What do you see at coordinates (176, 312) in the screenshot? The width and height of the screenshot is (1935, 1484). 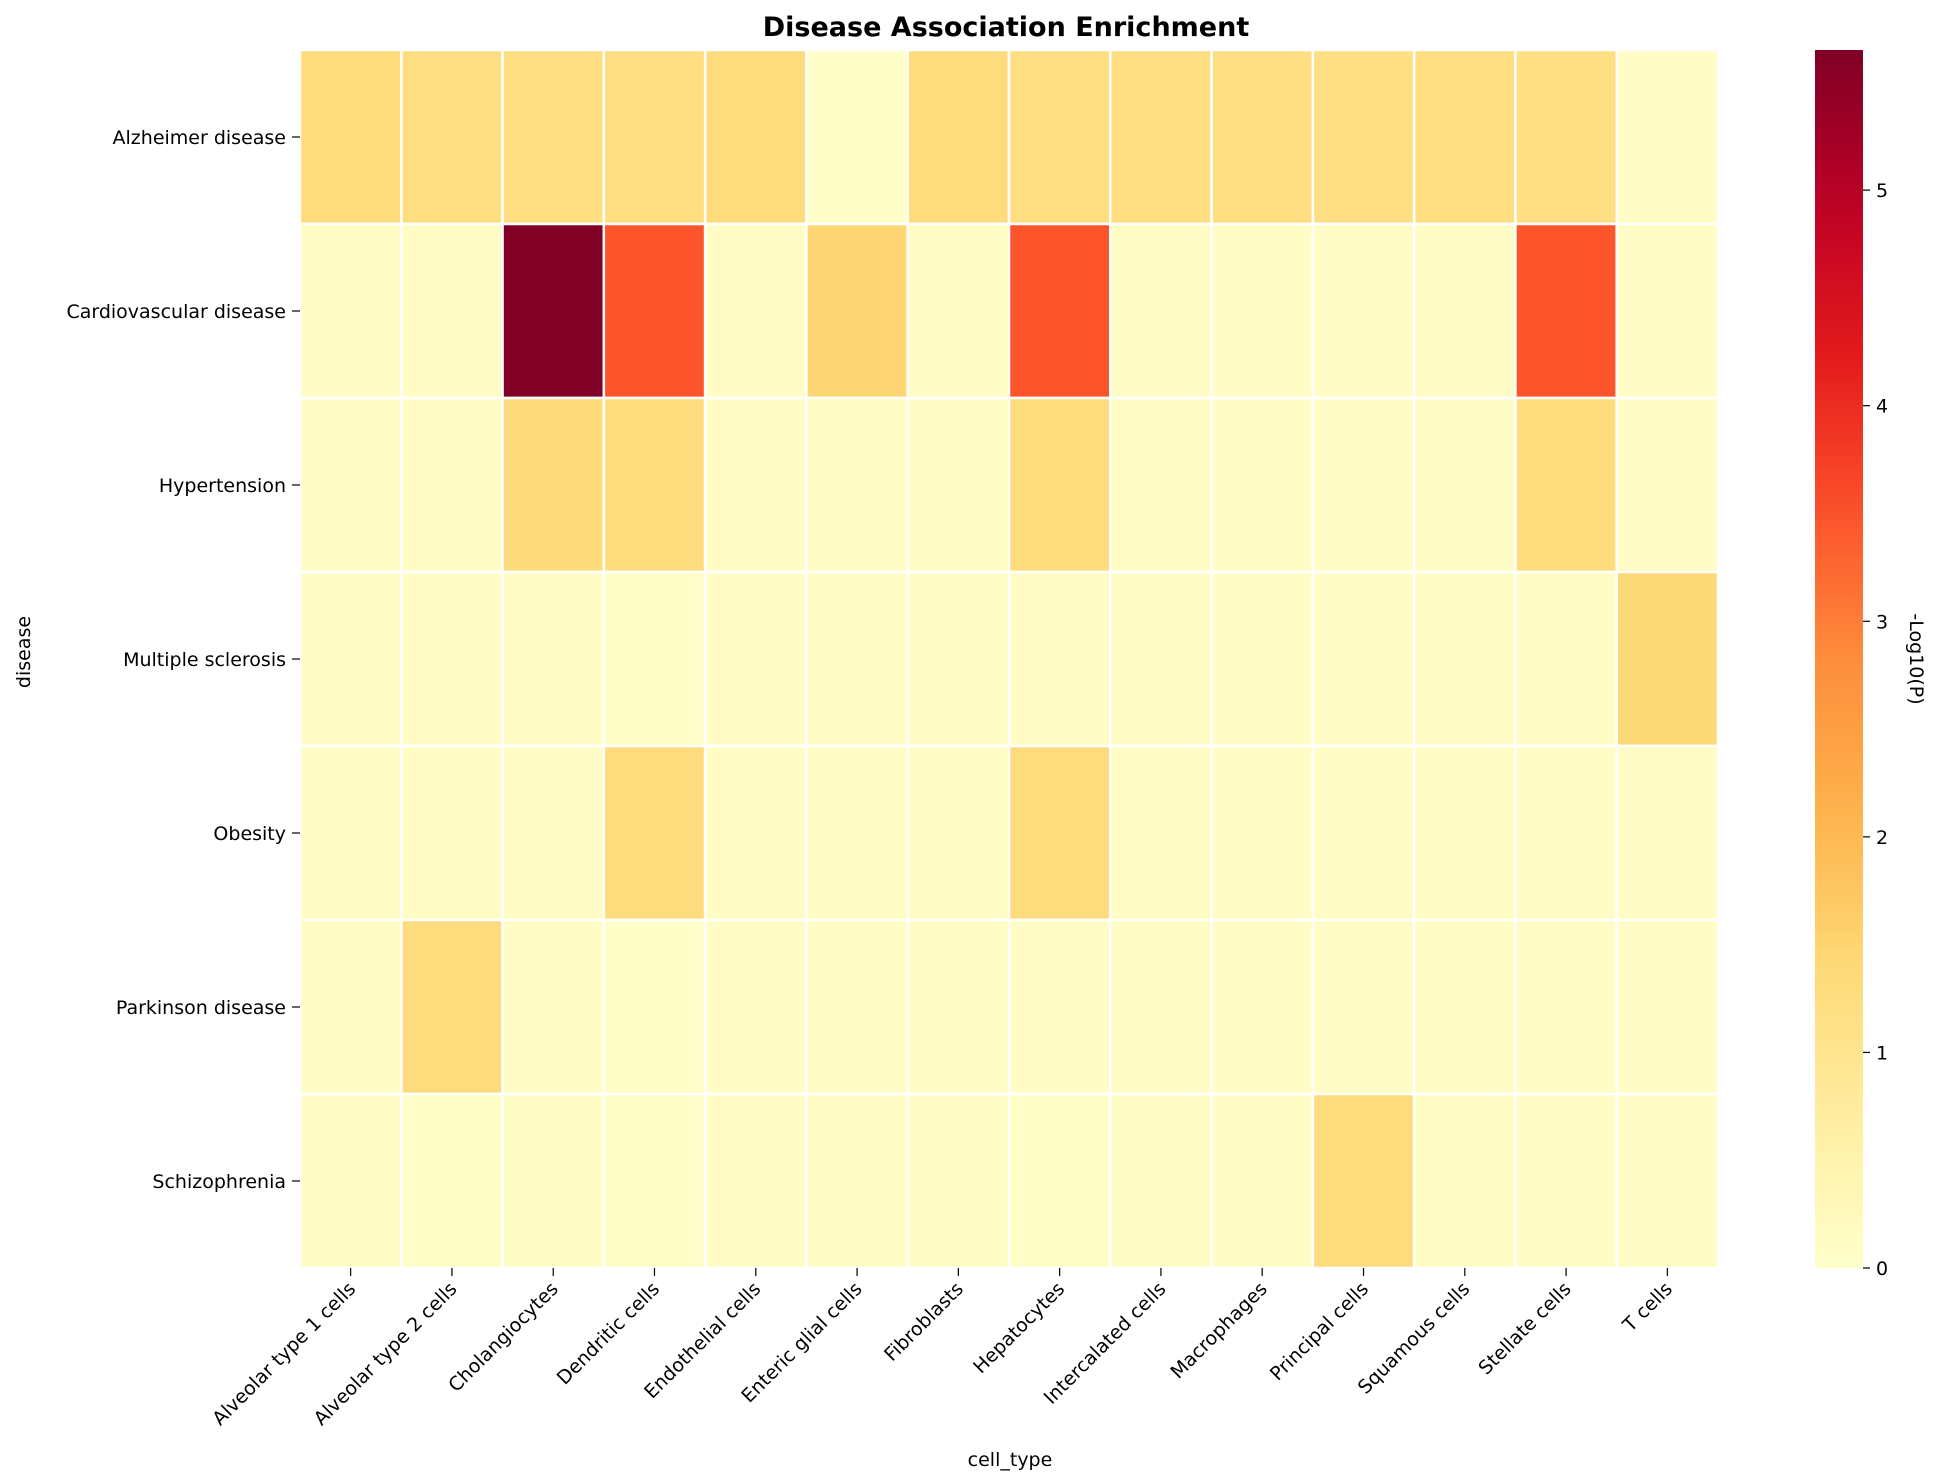 I see `y-tick-label: Cardiovascular disease` at bounding box center [176, 312].